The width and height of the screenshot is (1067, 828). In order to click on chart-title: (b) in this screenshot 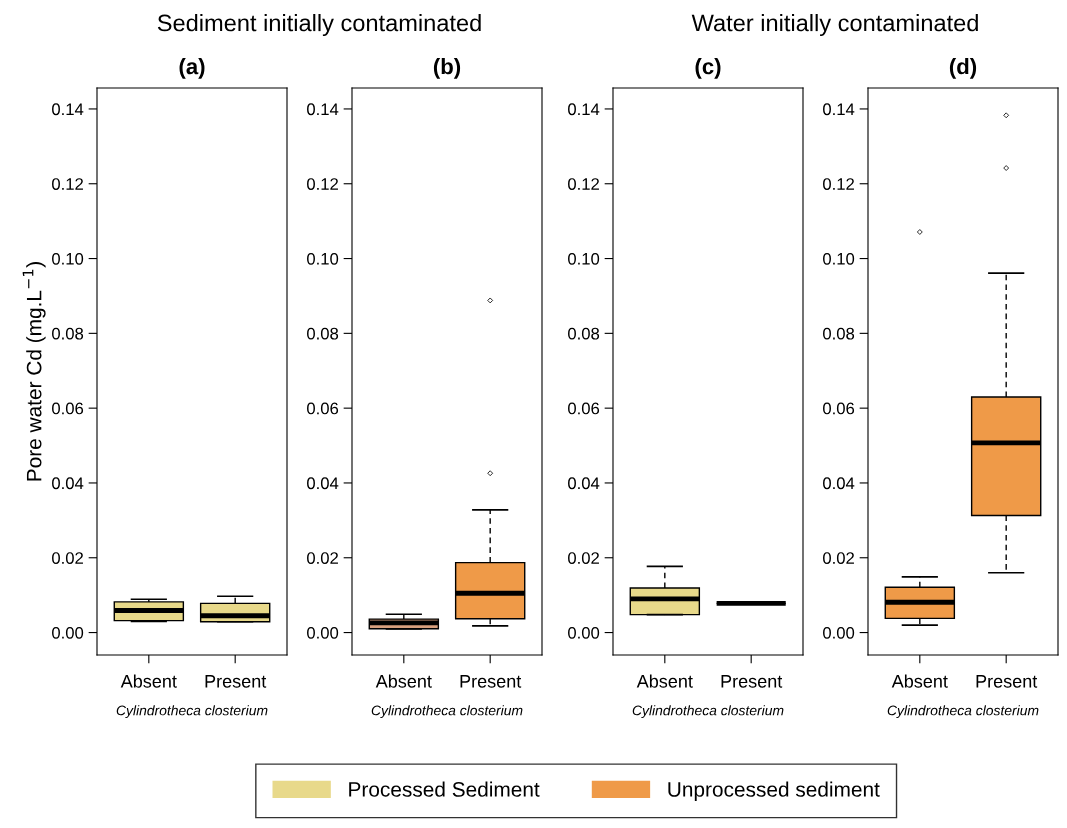, I will do `click(447, 68)`.